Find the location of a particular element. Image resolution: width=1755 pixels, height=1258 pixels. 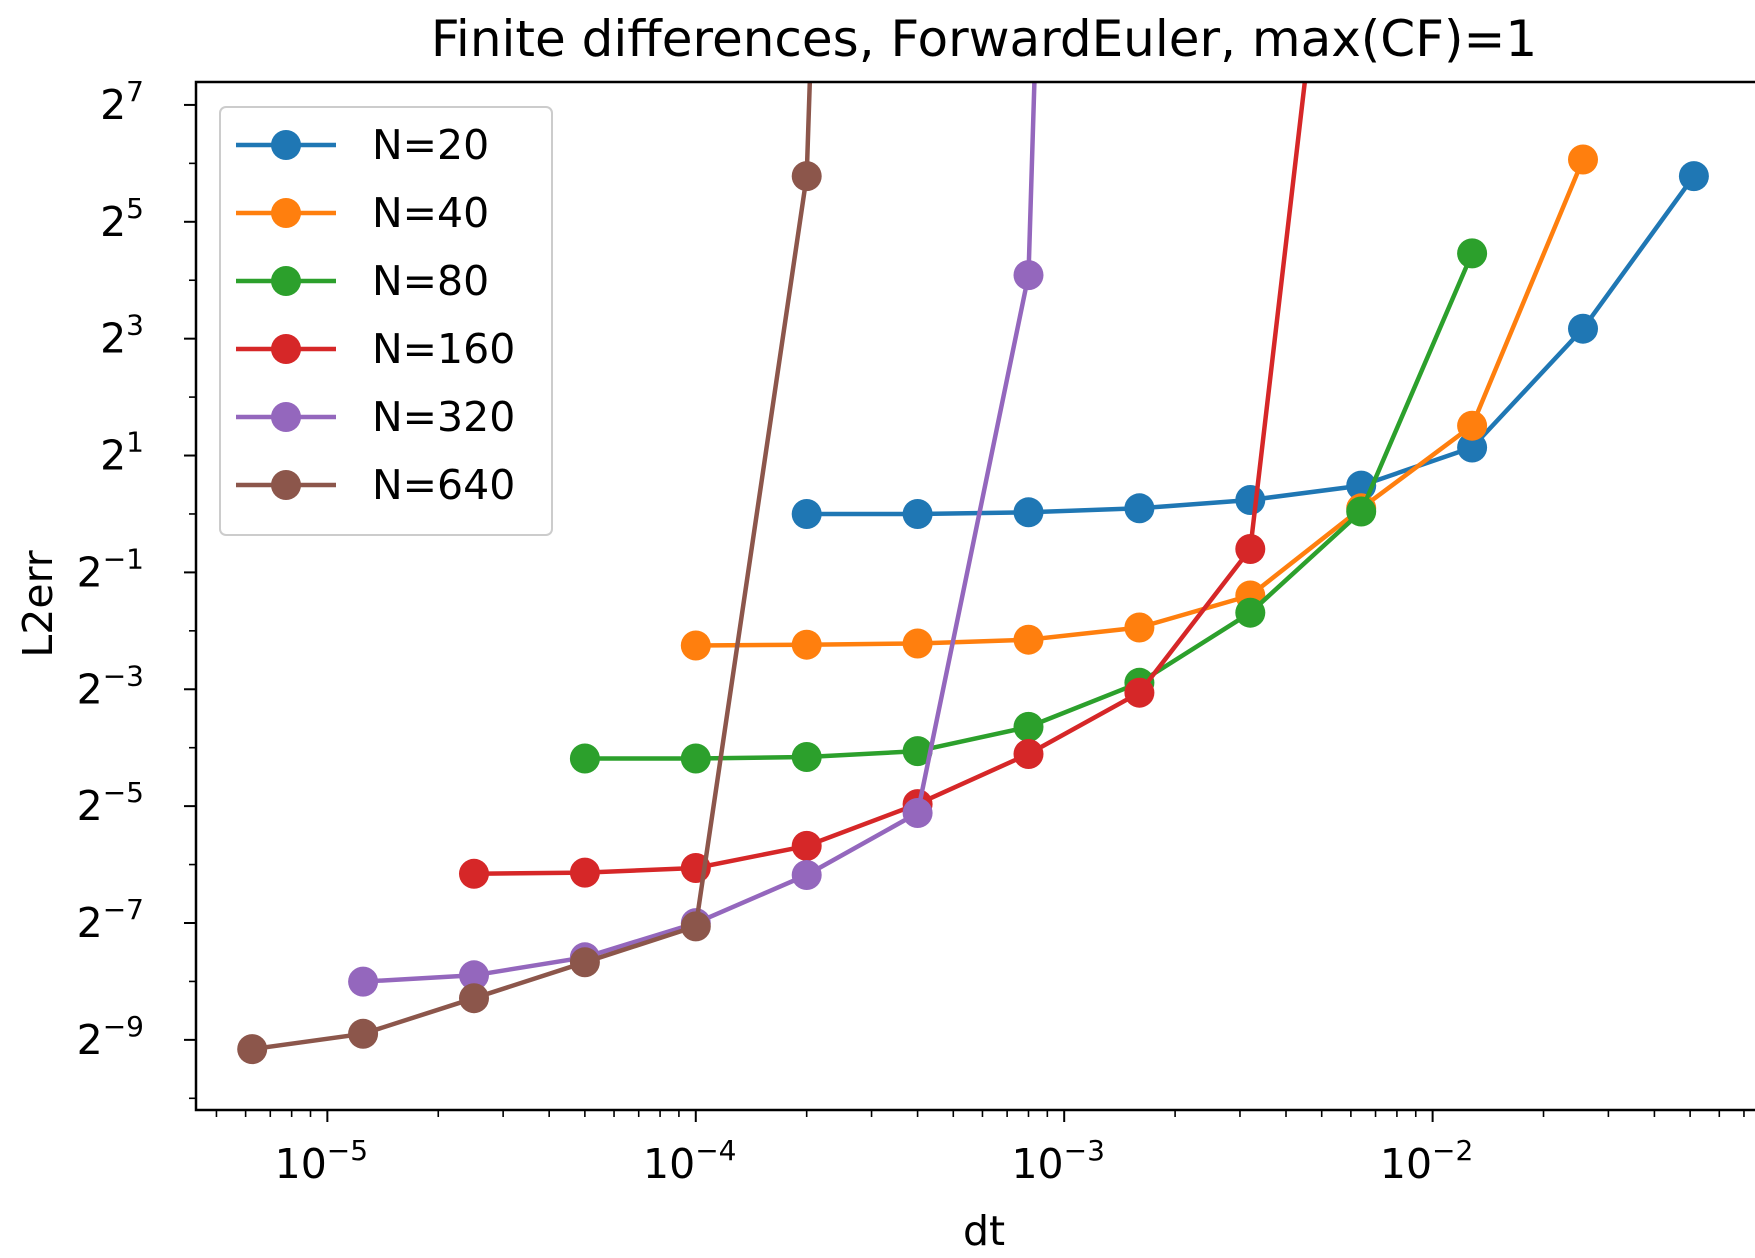

y-tick-label: 2−3 is located at coordinates (110, 686).